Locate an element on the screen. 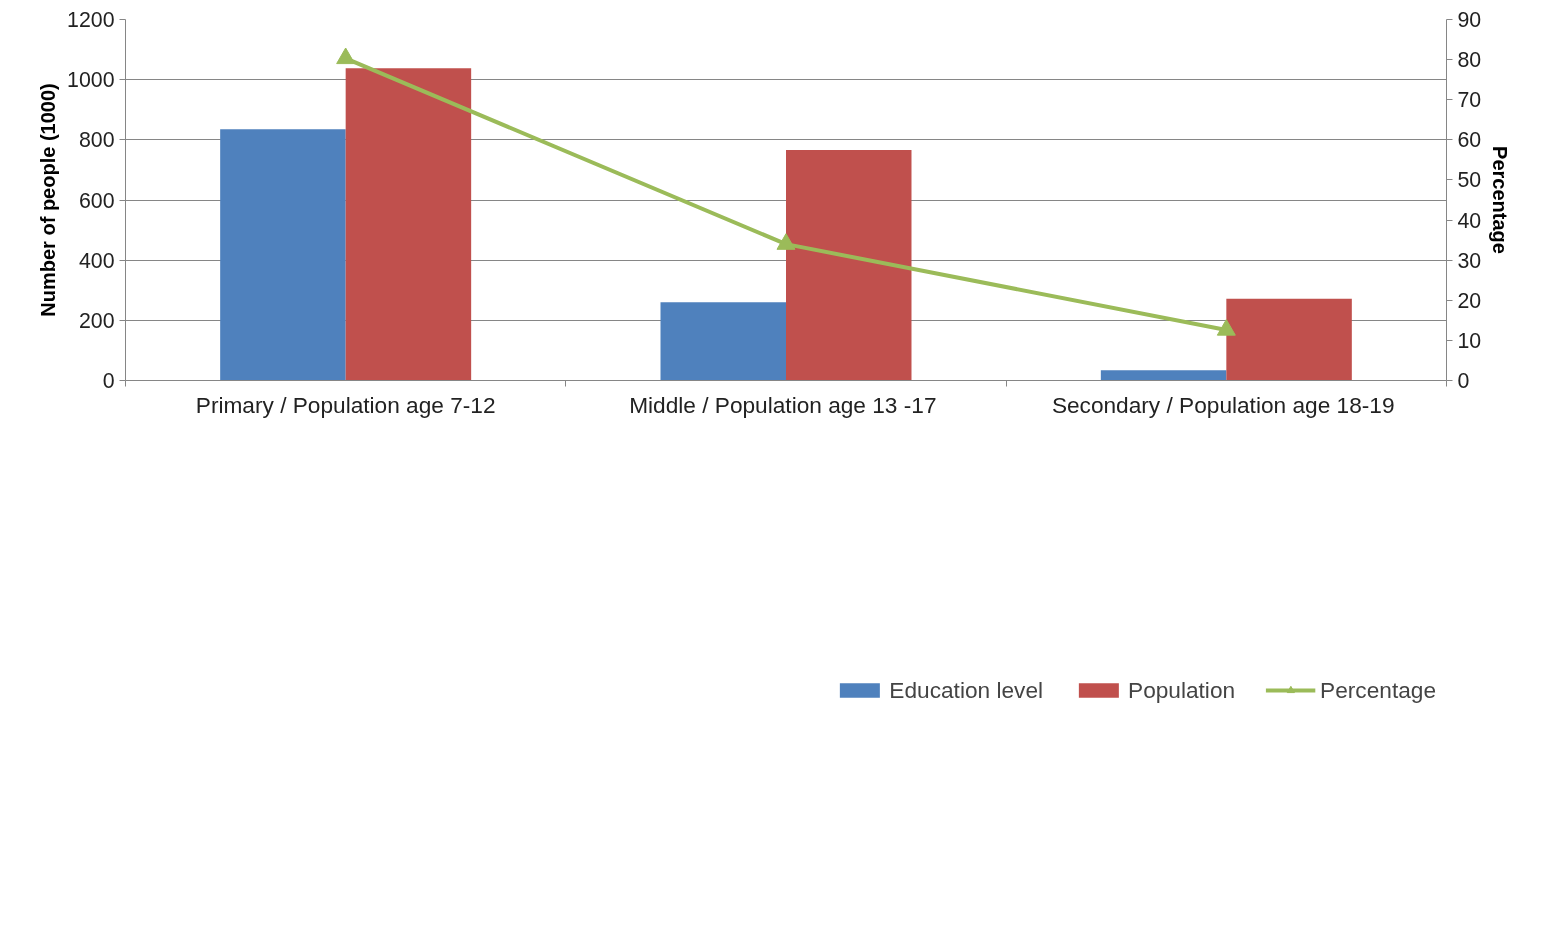 This screenshot has height=940, width=1546. y2-tick-label: 80 is located at coordinates (1469, 60).